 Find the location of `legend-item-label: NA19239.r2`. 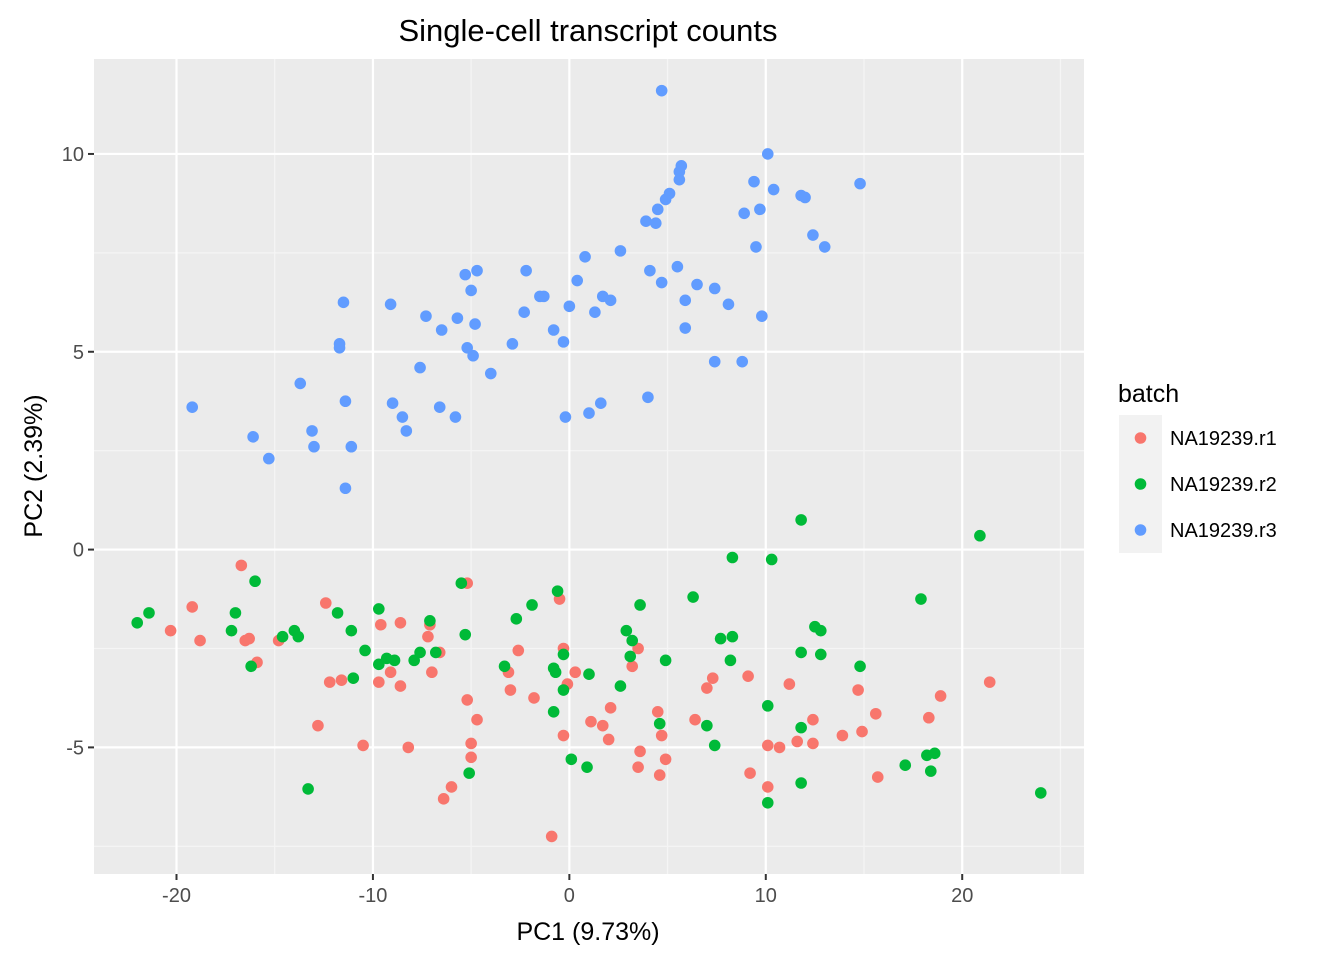

legend-item-label: NA19239.r2 is located at coordinates (1223, 485).